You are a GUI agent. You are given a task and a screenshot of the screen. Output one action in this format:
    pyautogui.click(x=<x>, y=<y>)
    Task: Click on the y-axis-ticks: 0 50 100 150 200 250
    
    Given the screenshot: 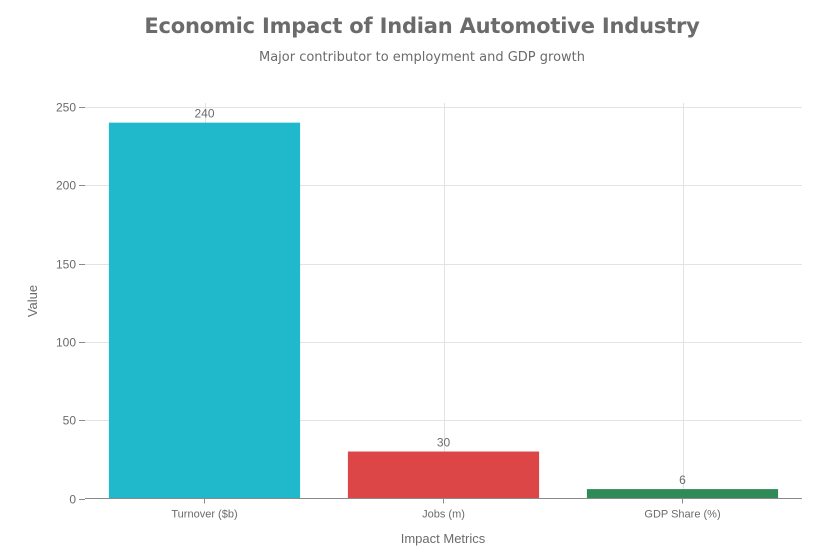 What is the action you would take?
    pyautogui.click(x=70, y=304)
    